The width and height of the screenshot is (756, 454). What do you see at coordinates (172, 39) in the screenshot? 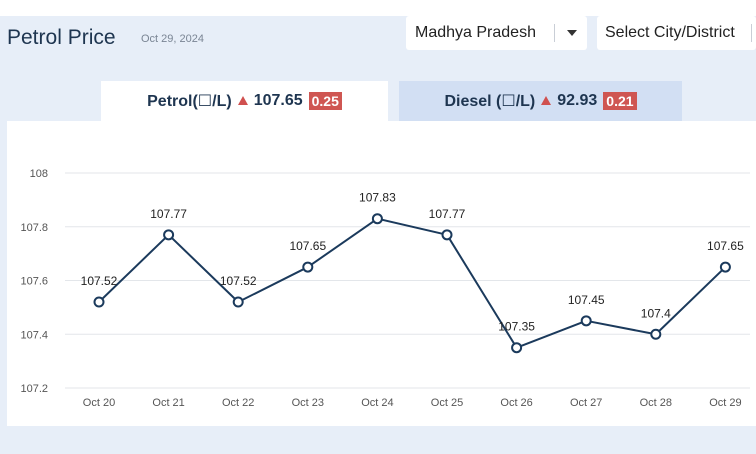
I see `price-date: Oct 29, 2024` at bounding box center [172, 39].